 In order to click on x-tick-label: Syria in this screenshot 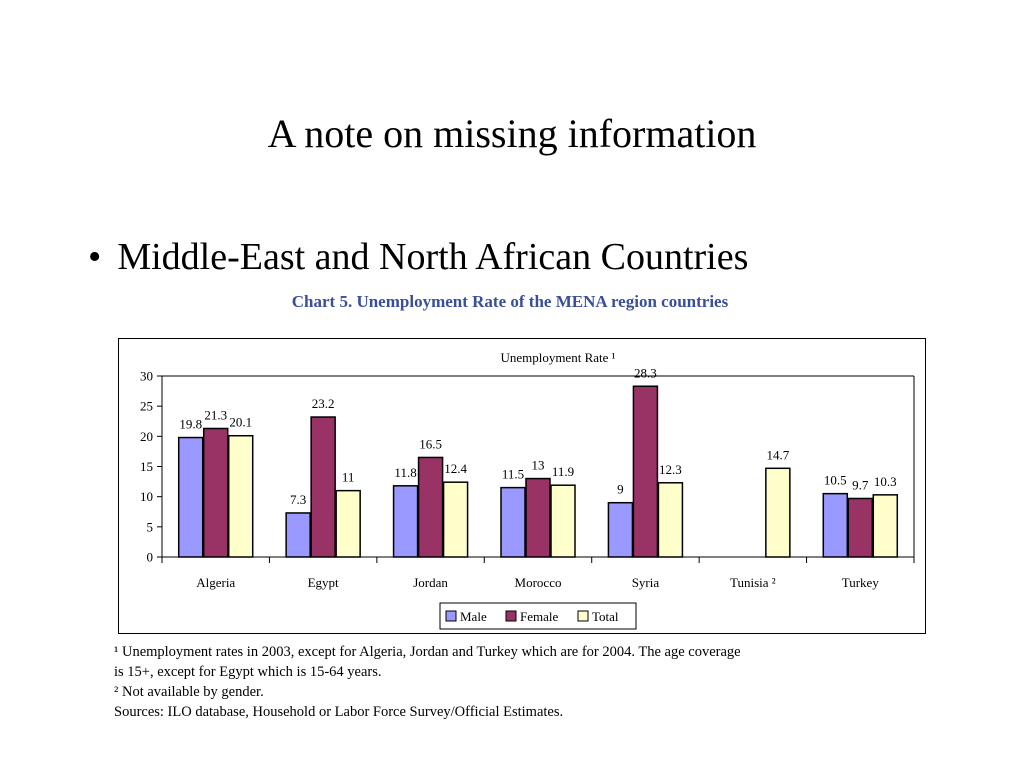, I will do `click(646, 582)`.